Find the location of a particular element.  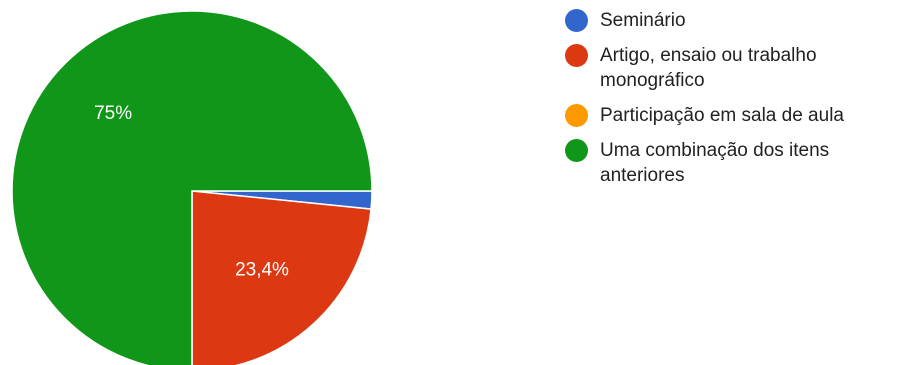

legend-swatch-seminario is located at coordinates (576, 20).